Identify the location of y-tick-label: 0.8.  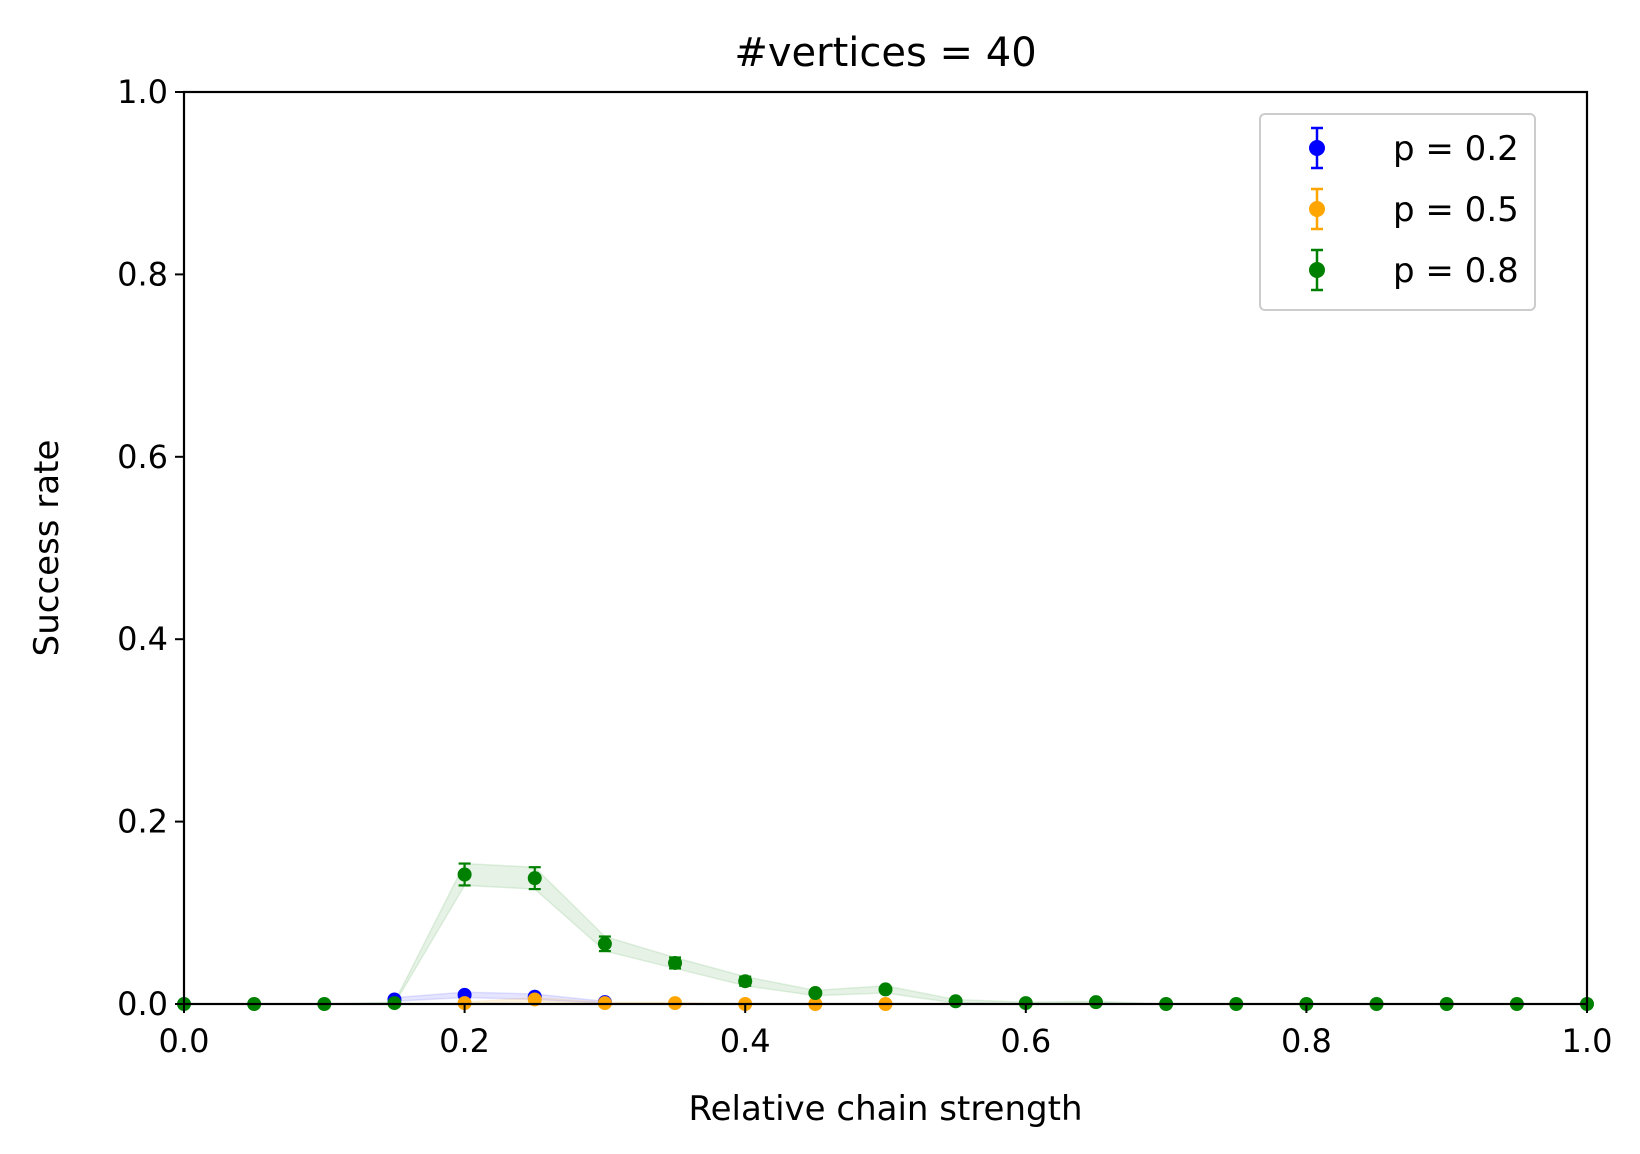
(142, 274).